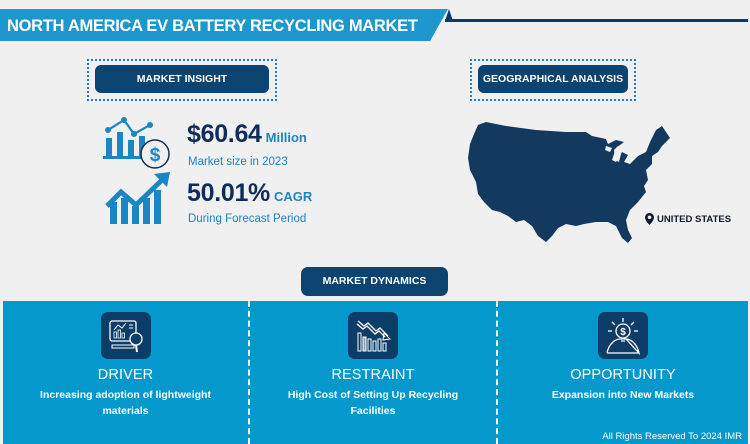 The width and height of the screenshot is (750, 444). Describe the element at coordinates (623, 375) in the screenshot. I see `opportunity-title: OPPORTUNITY` at that location.